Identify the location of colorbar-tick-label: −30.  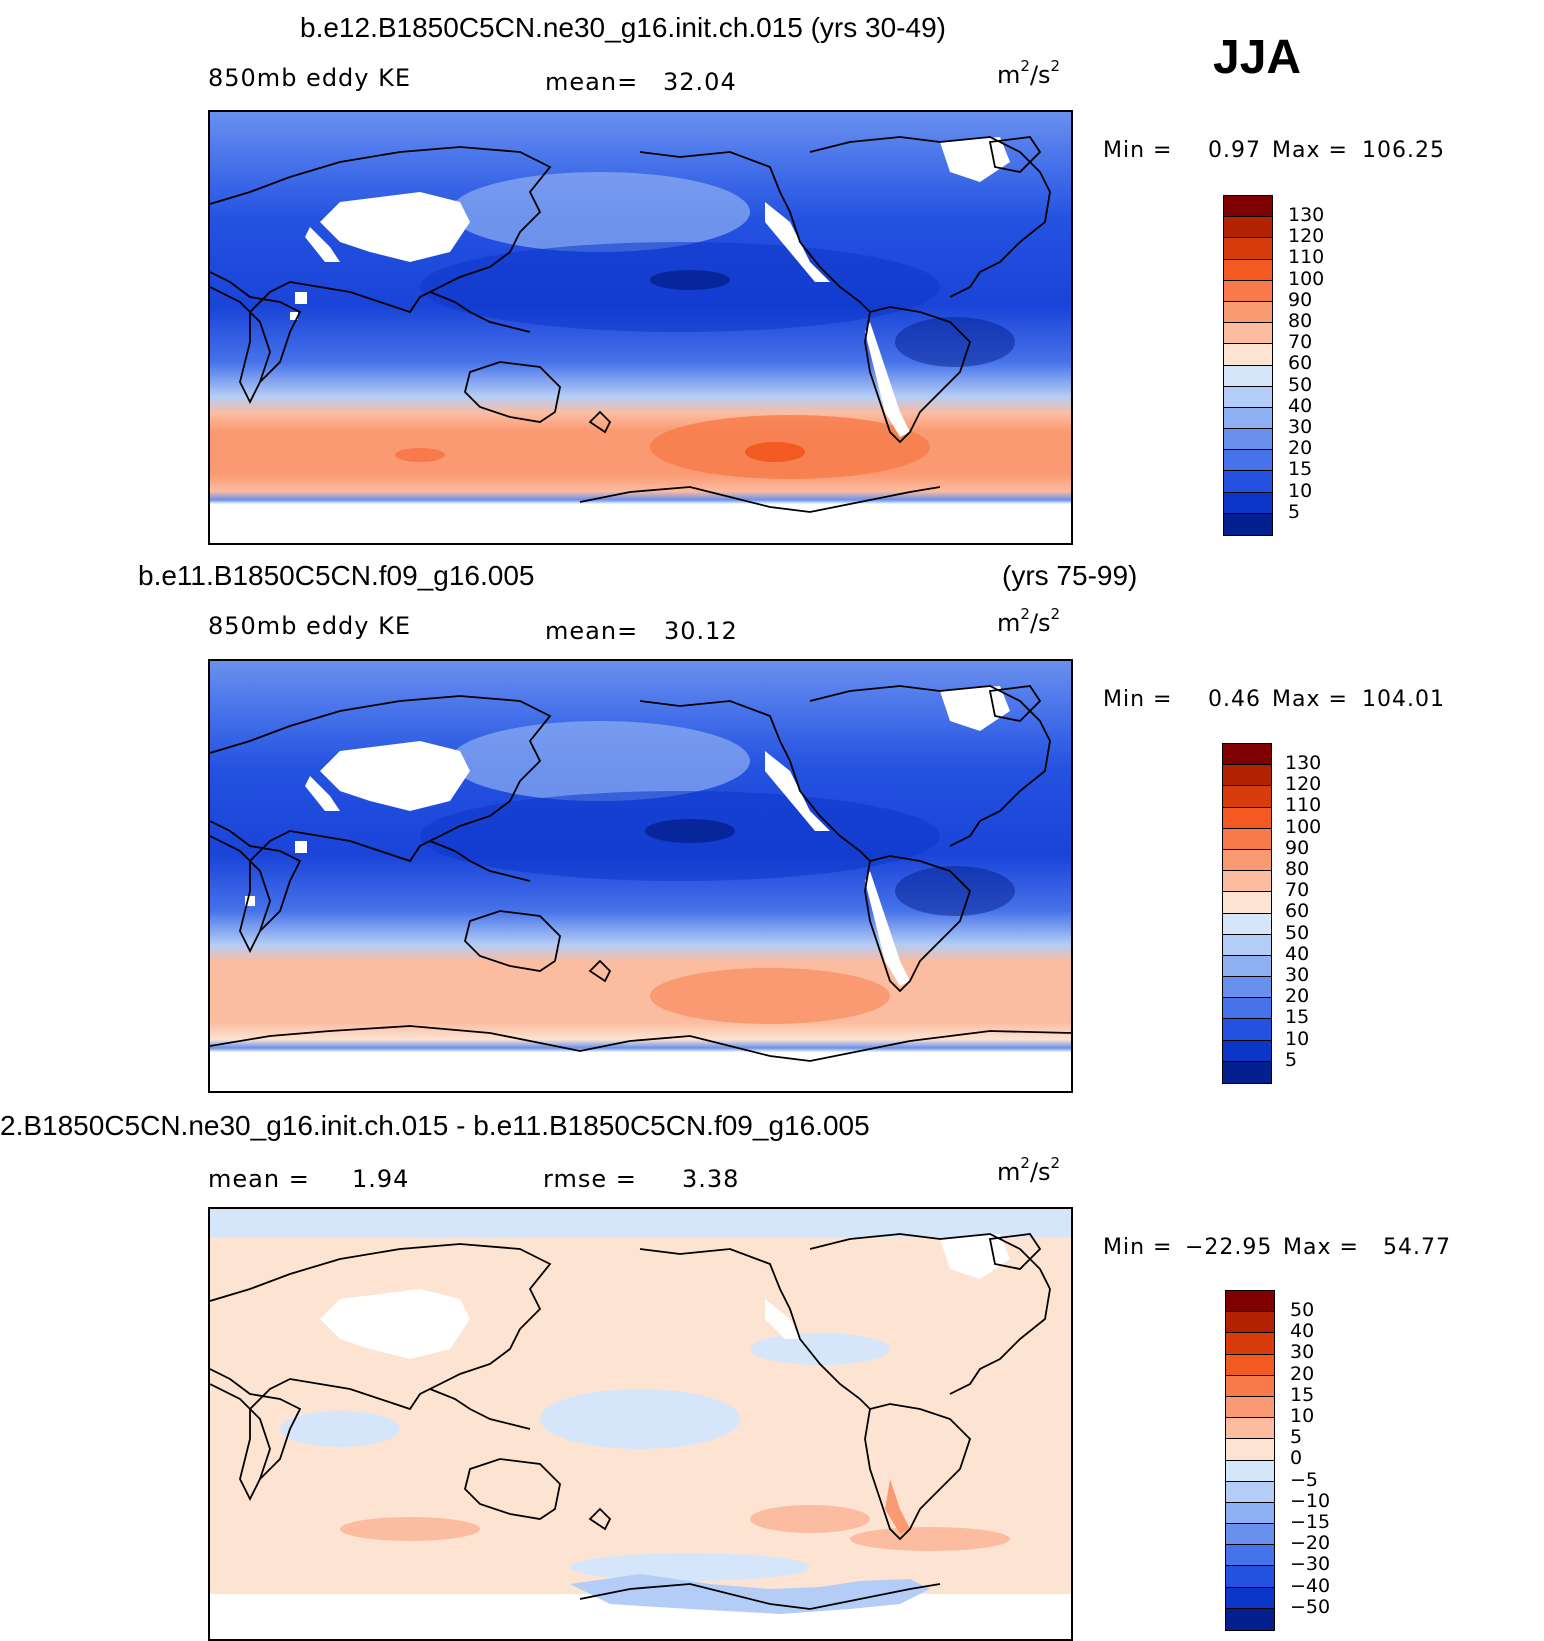
(1310, 1564).